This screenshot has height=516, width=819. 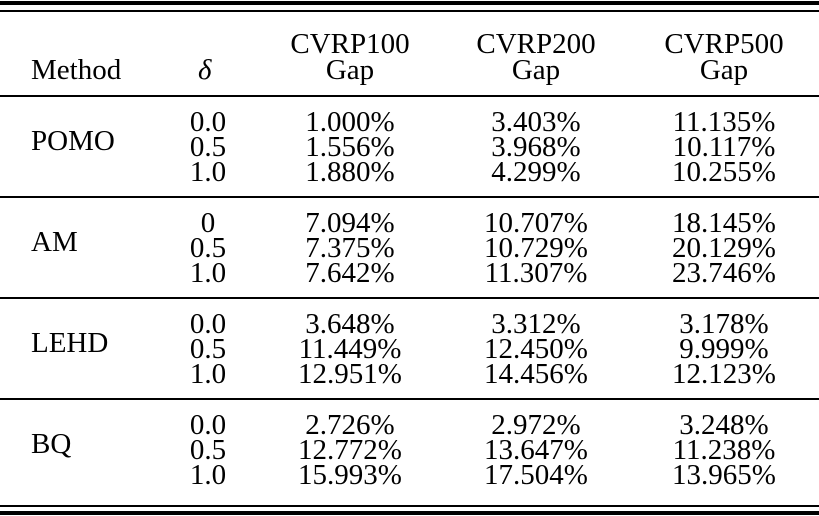 What do you see at coordinates (724, 374) in the screenshot?
I see `gap-value: 12.123%` at bounding box center [724, 374].